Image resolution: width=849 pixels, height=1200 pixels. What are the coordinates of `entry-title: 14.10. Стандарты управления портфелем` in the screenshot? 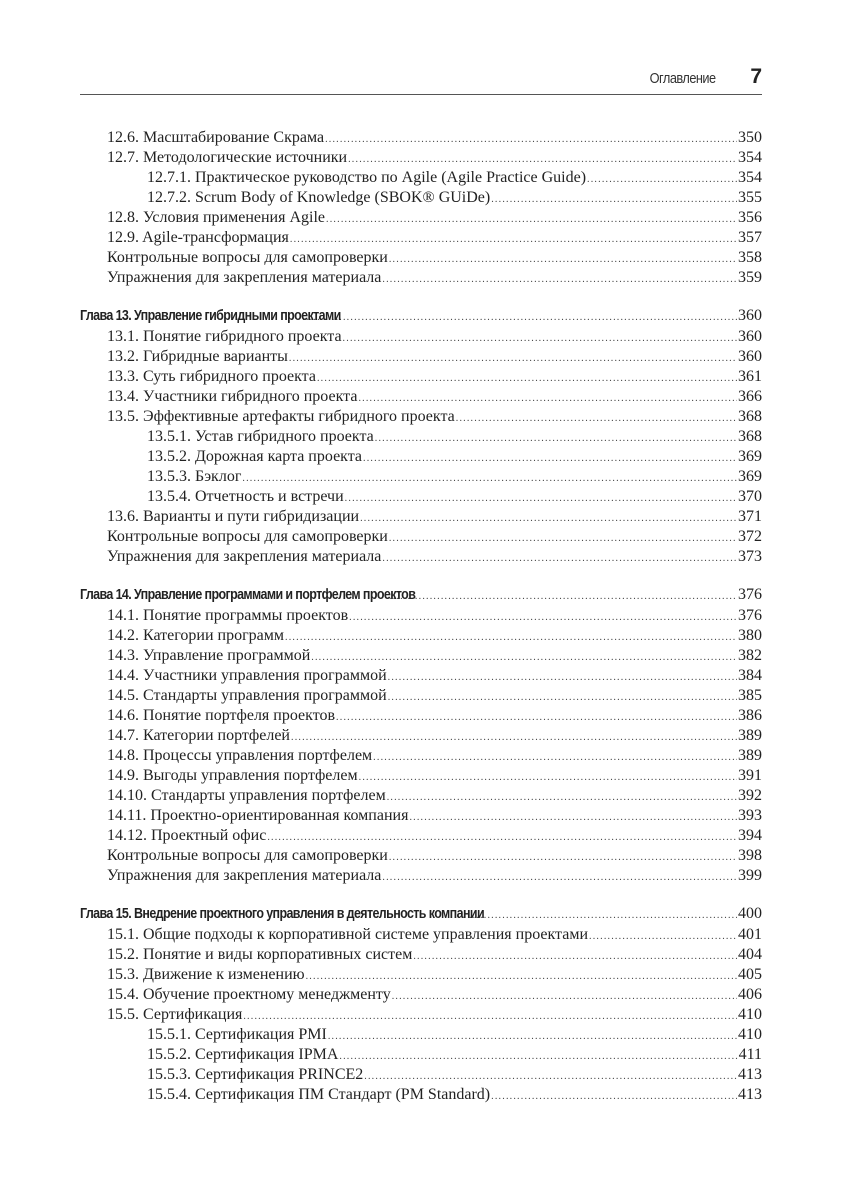 It's located at (246, 795).